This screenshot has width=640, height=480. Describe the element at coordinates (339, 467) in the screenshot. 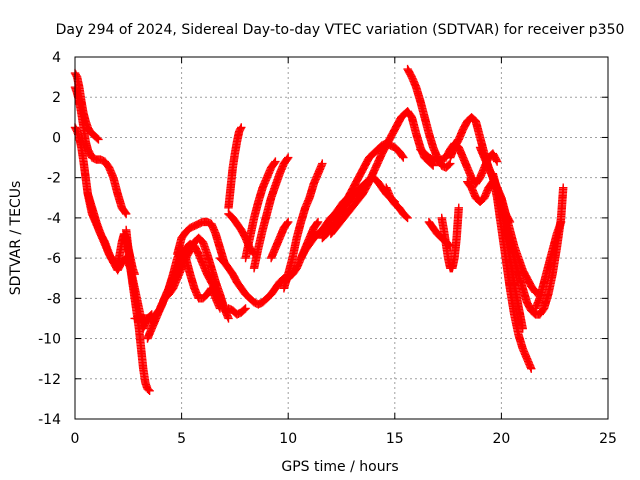

I see `x-axis-label: GPS time / hours` at that location.